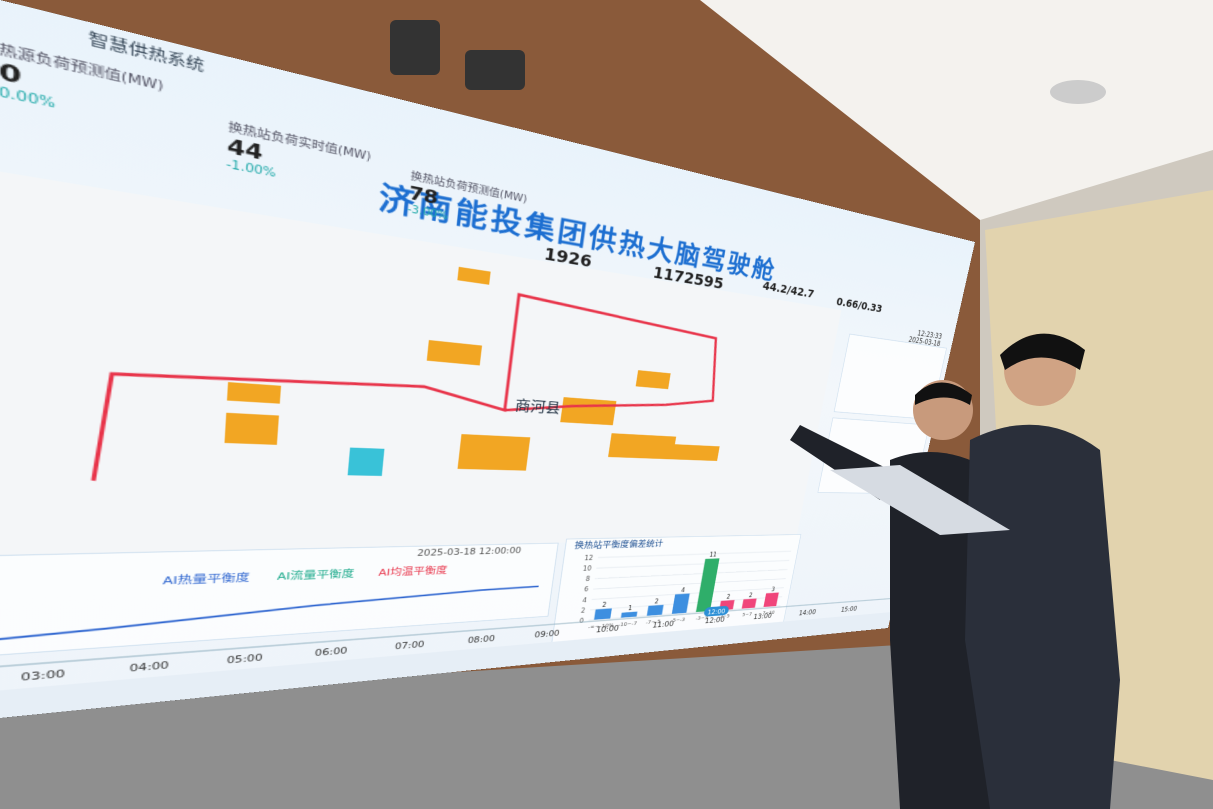 The height and width of the screenshot is (809, 1213). What do you see at coordinates (1078, 92) in the screenshot?
I see `ceiling-speaker` at bounding box center [1078, 92].